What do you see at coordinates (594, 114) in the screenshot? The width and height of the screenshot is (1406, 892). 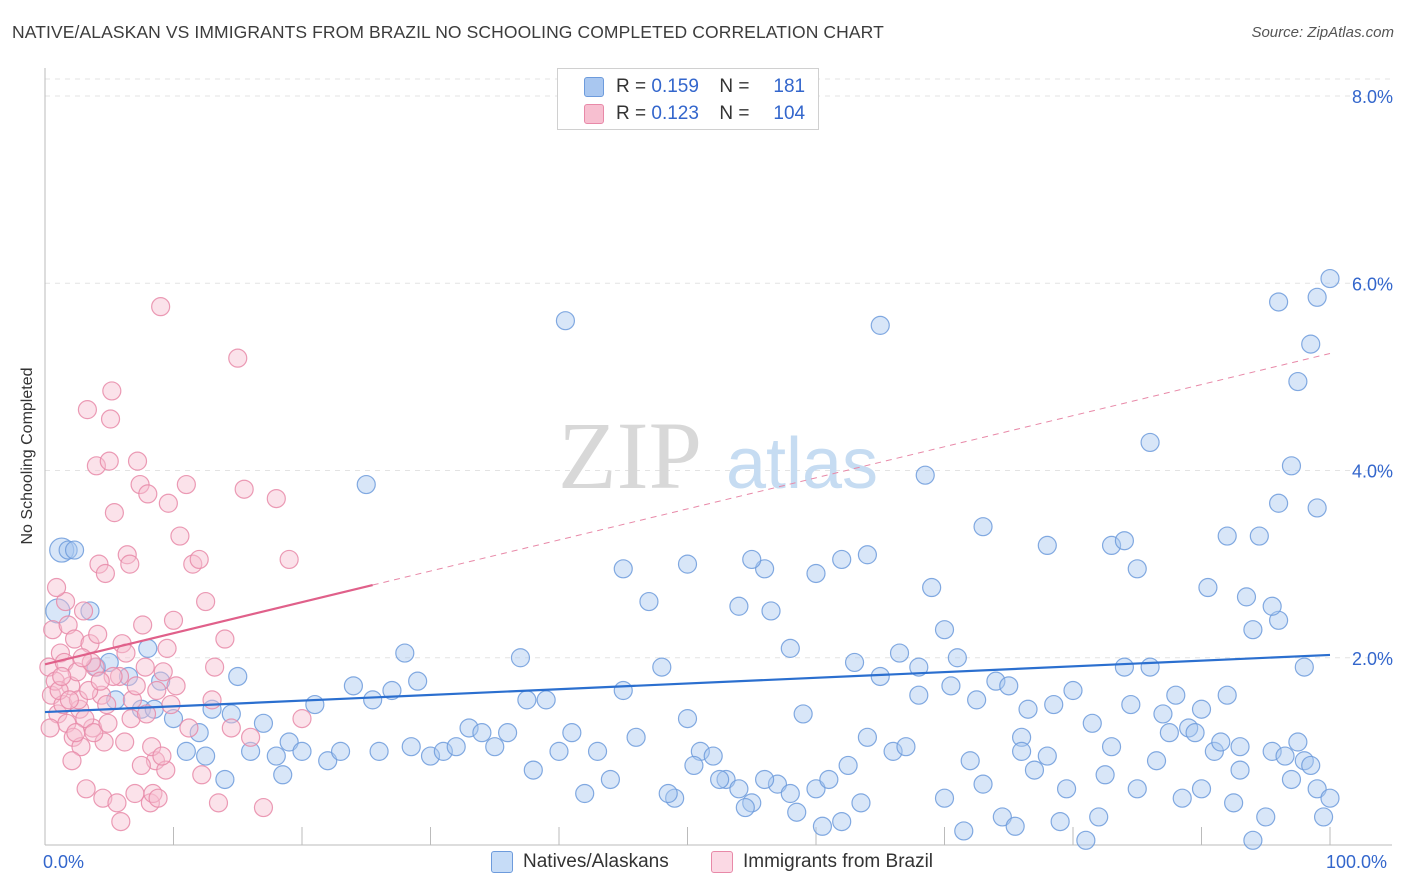 I see `legend-swatch-brazil` at bounding box center [594, 114].